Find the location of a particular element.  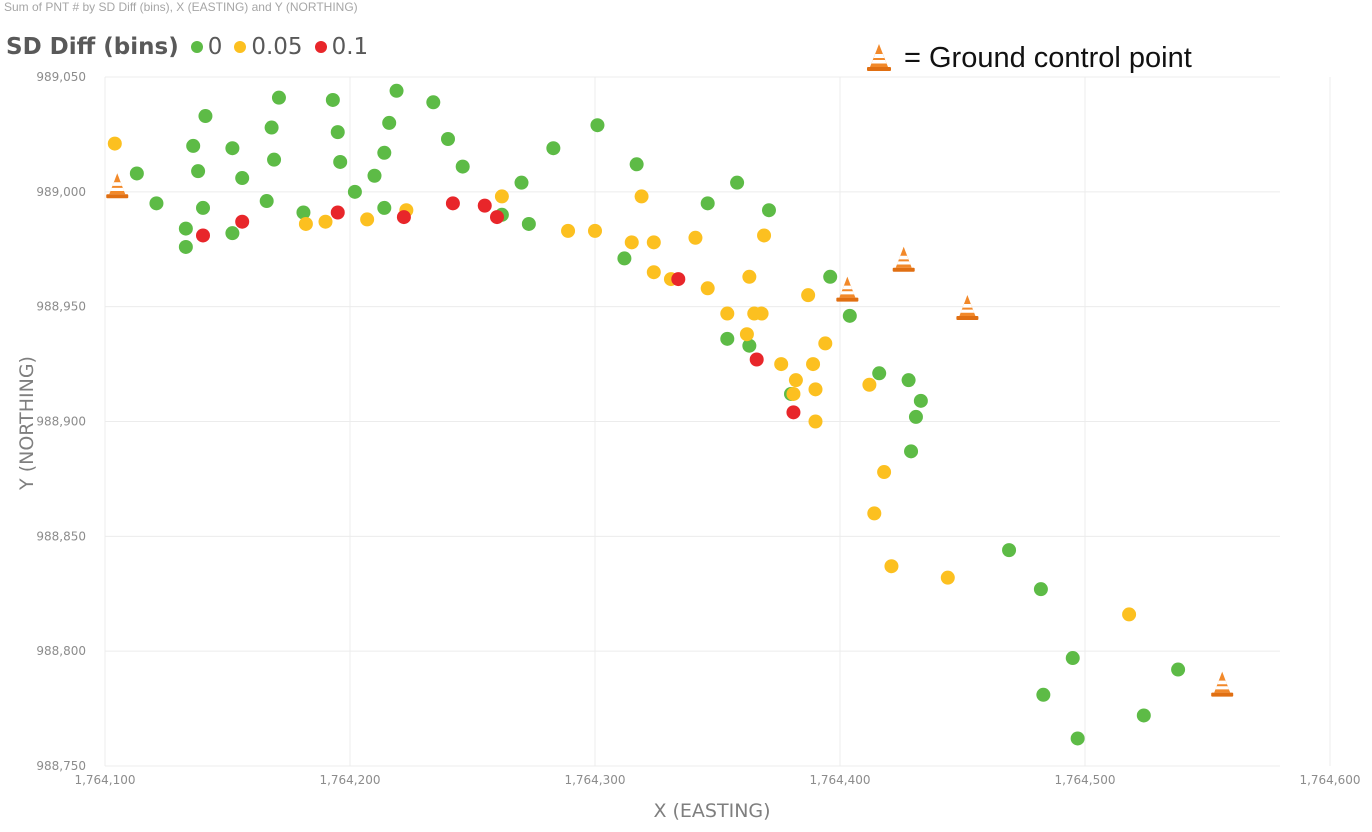

legend-item-0-1: 0.1 is located at coordinates (341, 47).